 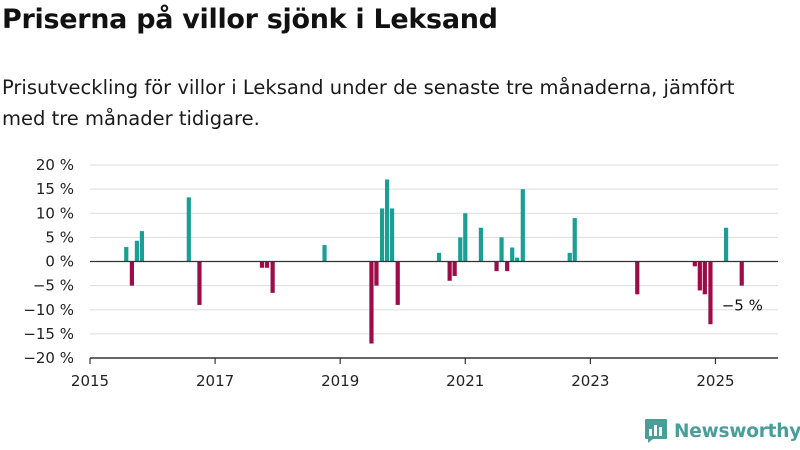 What do you see at coordinates (737, 431) in the screenshot?
I see `brand-name: Newsworthy` at bounding box center [737, 431].